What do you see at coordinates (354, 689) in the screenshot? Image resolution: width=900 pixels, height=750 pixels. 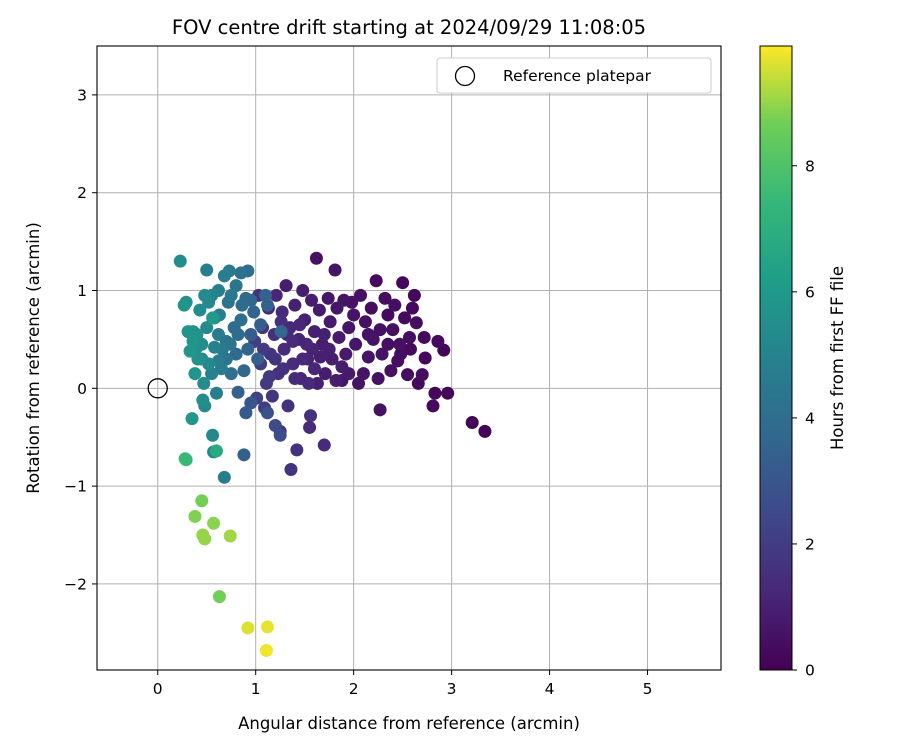 I see `x-tick-label: 2` at bounding box center [354, 689].